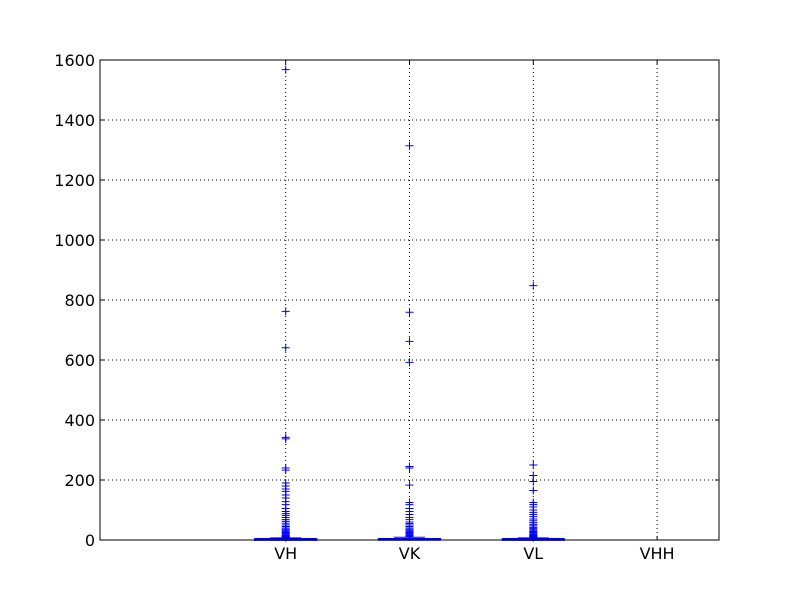 This screenshot has height=604, width=800. I want to click on y-tick-label: 1400, so click(74, 120).